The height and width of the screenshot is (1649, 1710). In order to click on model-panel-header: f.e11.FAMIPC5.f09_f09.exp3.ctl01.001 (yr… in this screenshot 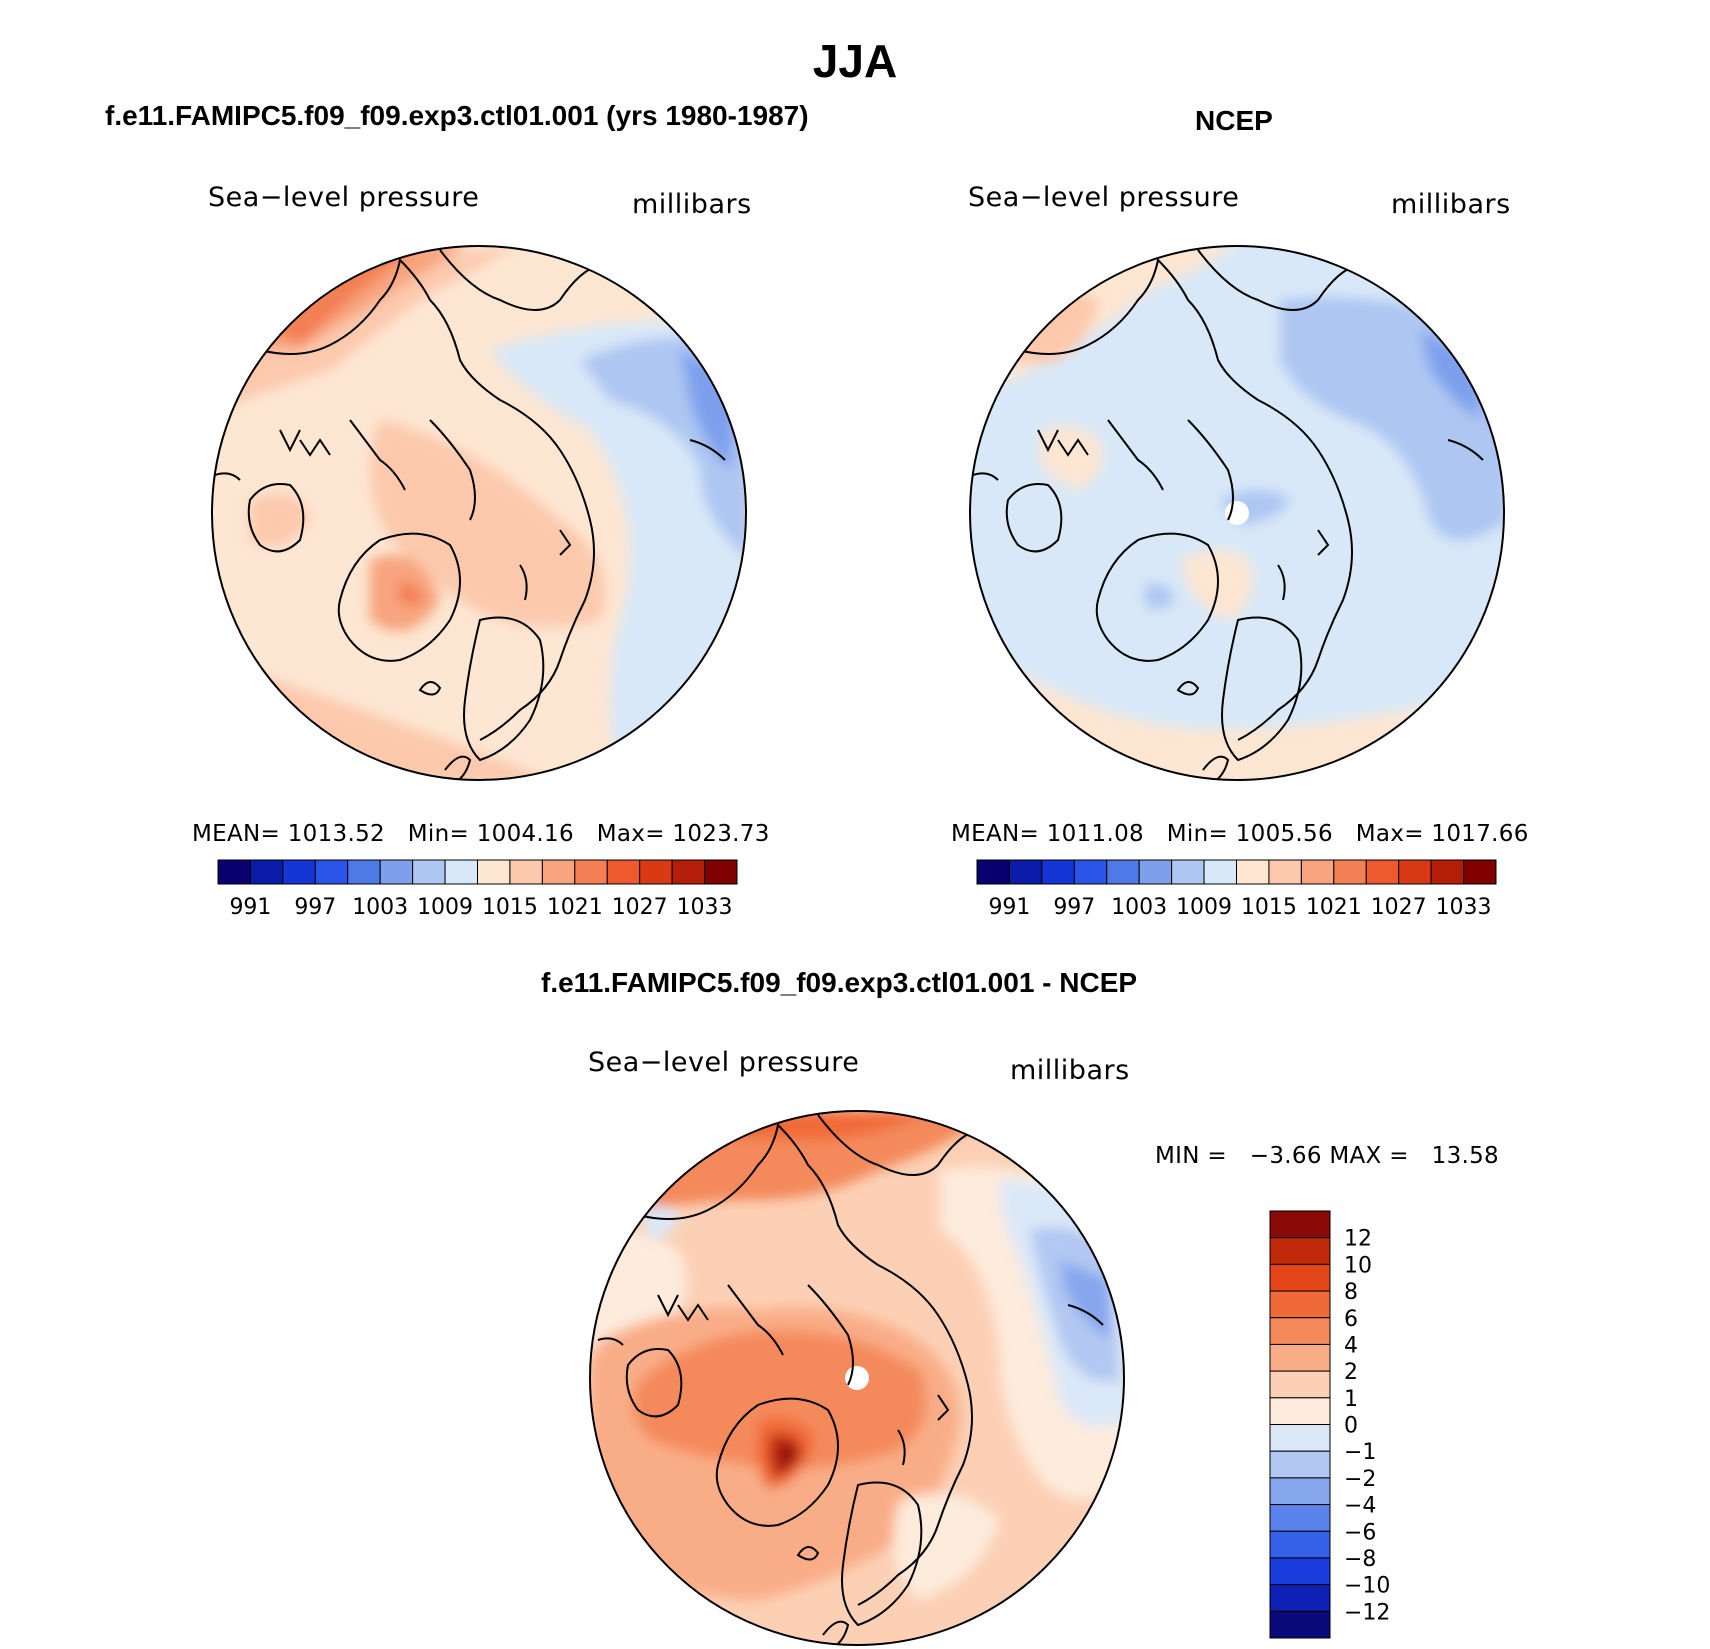, I will do `click(457, 115)`.